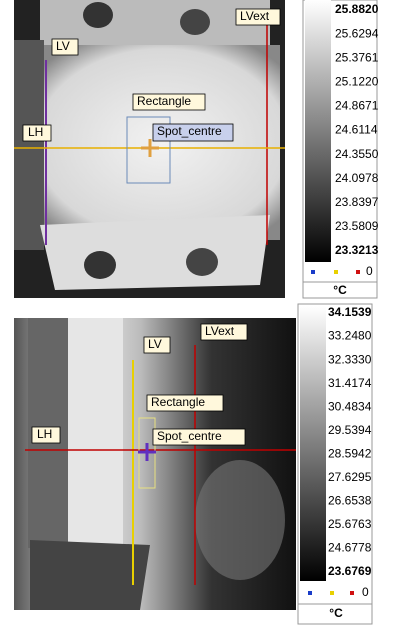  Describe the element at coordinates (357, 106) in the screenshot. I see `scale-label: 24.8671` at that location.